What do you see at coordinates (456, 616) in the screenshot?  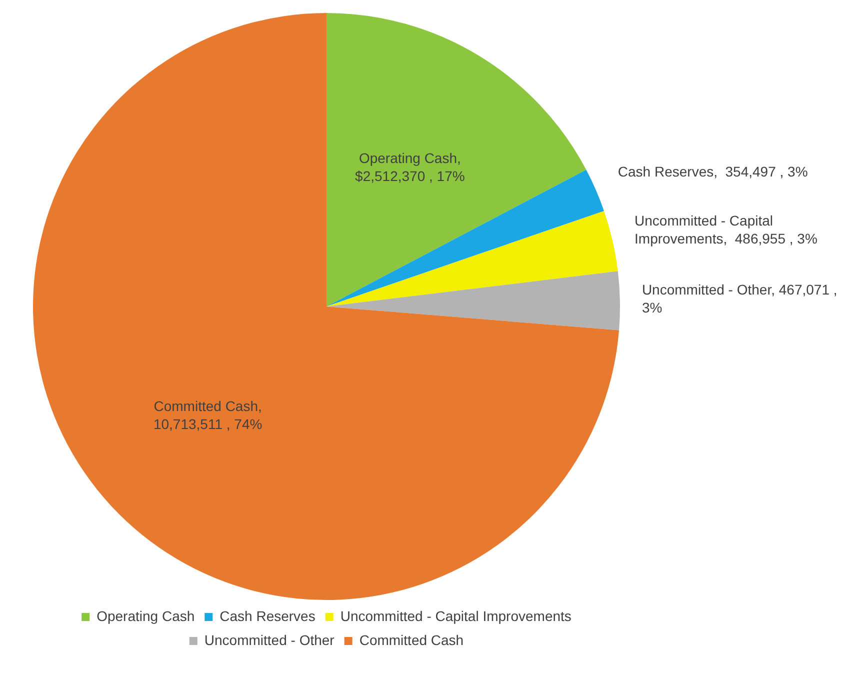 I see `legend-label: Uncommitted - Capital Improvements` at bounding box center [456, 616].